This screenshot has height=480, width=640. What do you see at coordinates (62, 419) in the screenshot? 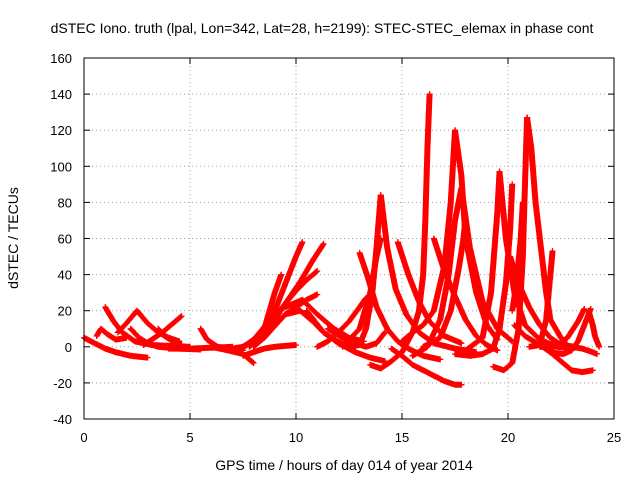
I see `y-tick-label: -40` at bounding box center [62, 419].